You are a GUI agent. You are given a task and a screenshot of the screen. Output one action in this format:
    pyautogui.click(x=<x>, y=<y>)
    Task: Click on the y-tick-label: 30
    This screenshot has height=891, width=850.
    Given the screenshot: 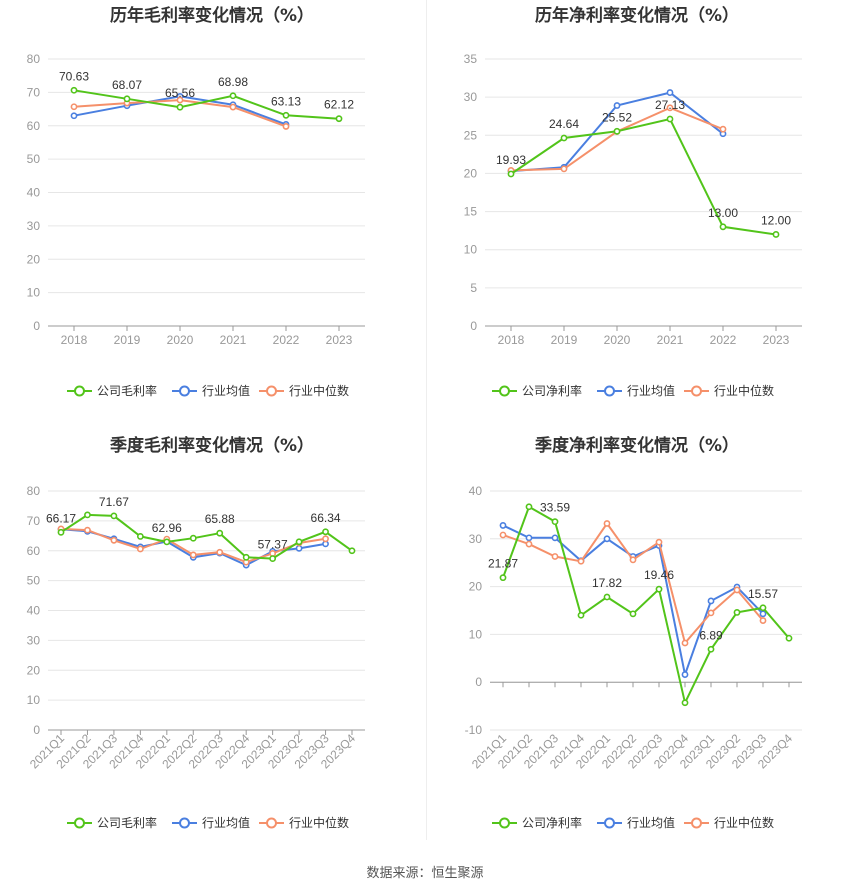 What is the action you would take?
    pyautogui.click(x=34, y=226)
    